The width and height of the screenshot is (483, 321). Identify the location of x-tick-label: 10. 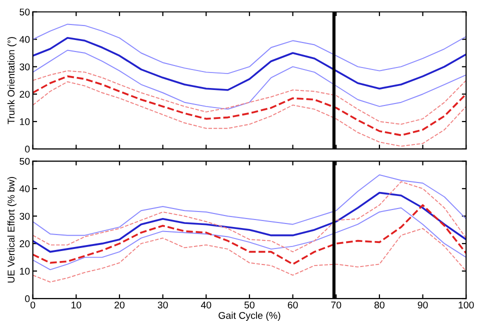
(77, 305).